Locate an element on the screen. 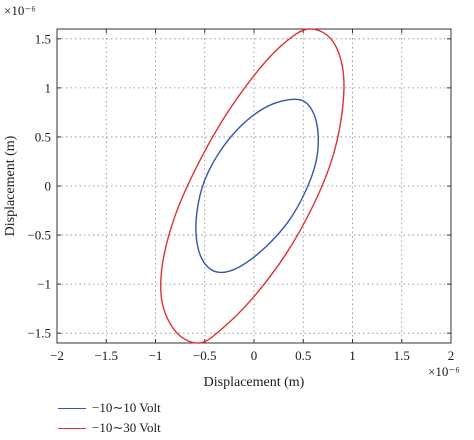 The width and height of the screenshot is (474, 440). legend-item: −10∼30 Volt is located at coordinates (106, 428).